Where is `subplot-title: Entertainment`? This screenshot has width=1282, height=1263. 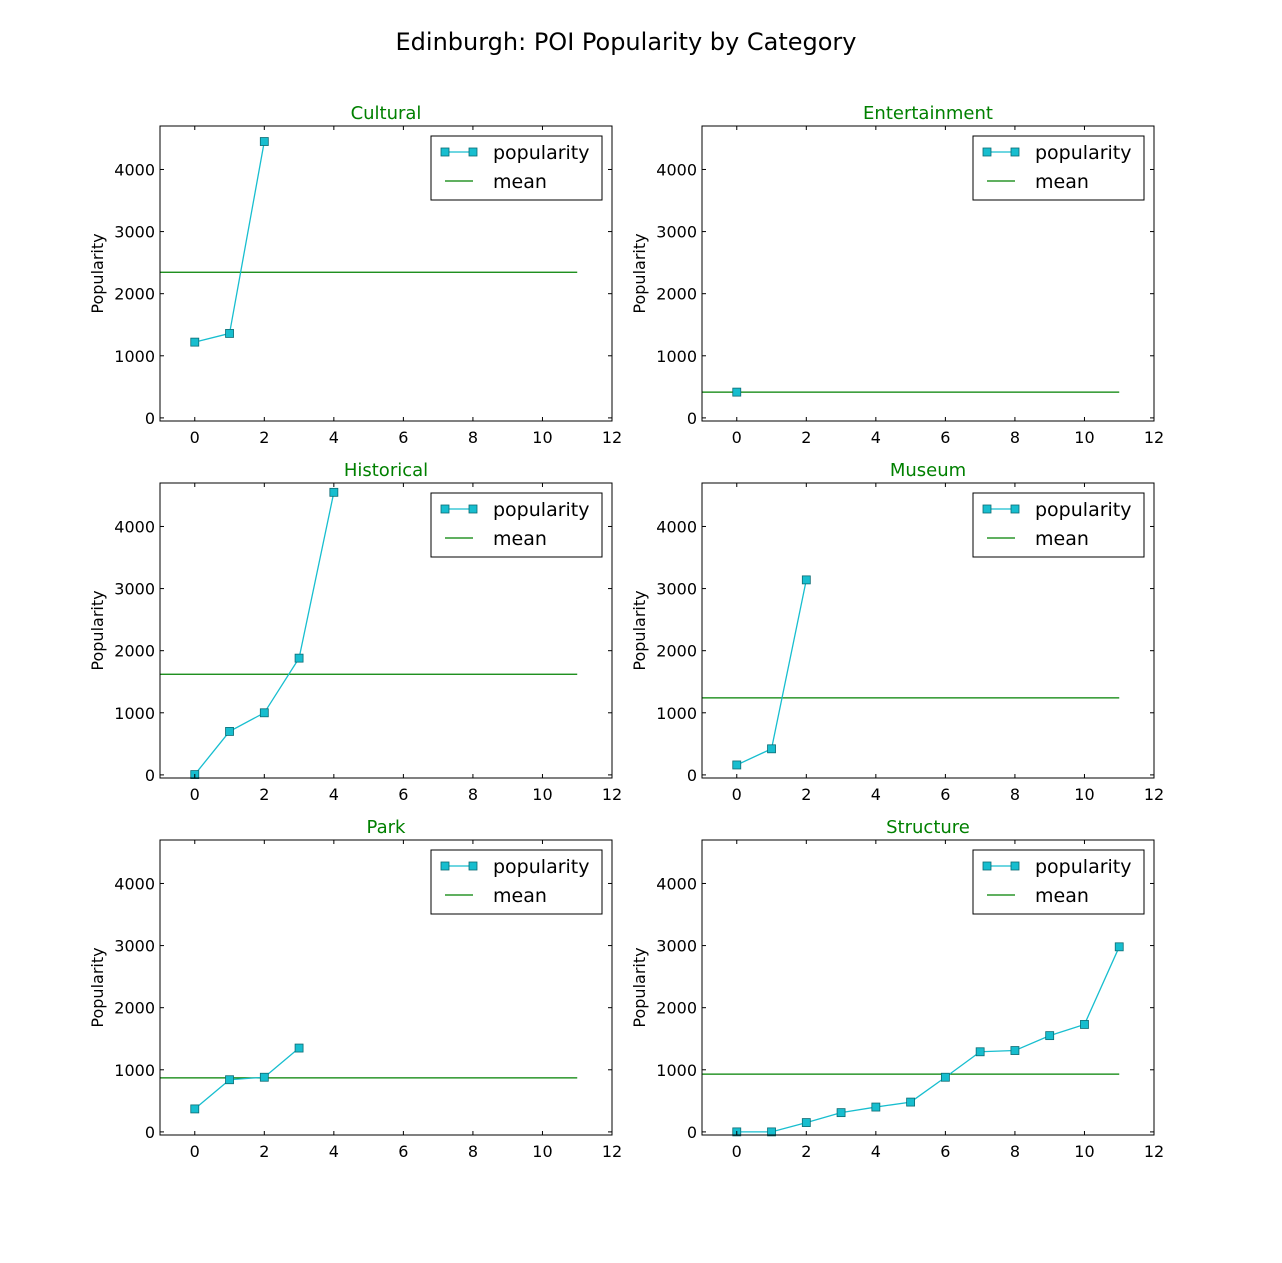
subplot-title: Entertainment is located at coordinates (928, 113).